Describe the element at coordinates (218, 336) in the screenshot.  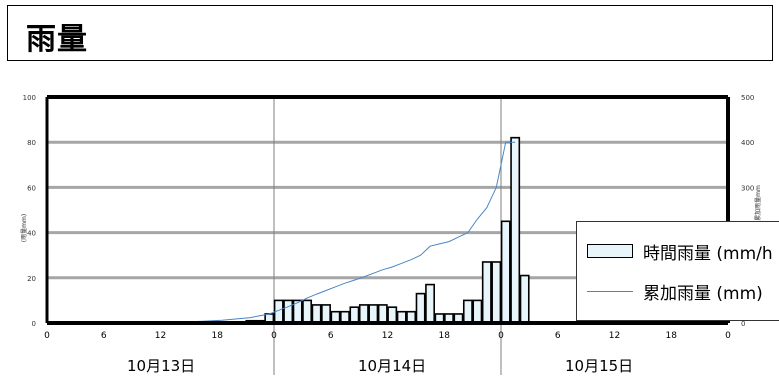
I see `x-tick-3: 18` at that location.